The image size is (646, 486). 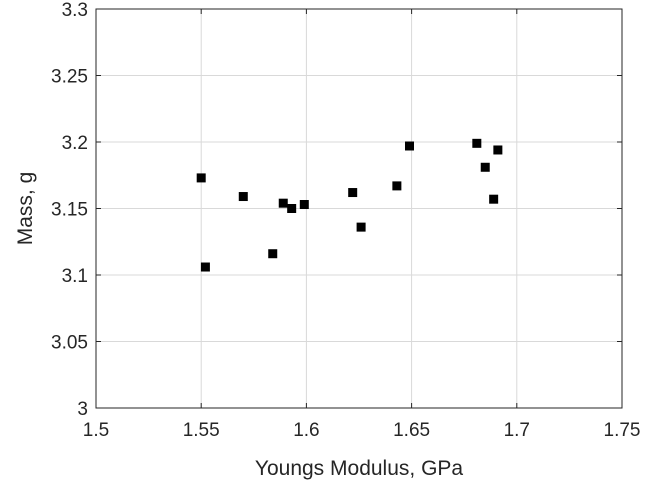 I want to click on y-tick-label: 3.3, so click(x=75, y=10).